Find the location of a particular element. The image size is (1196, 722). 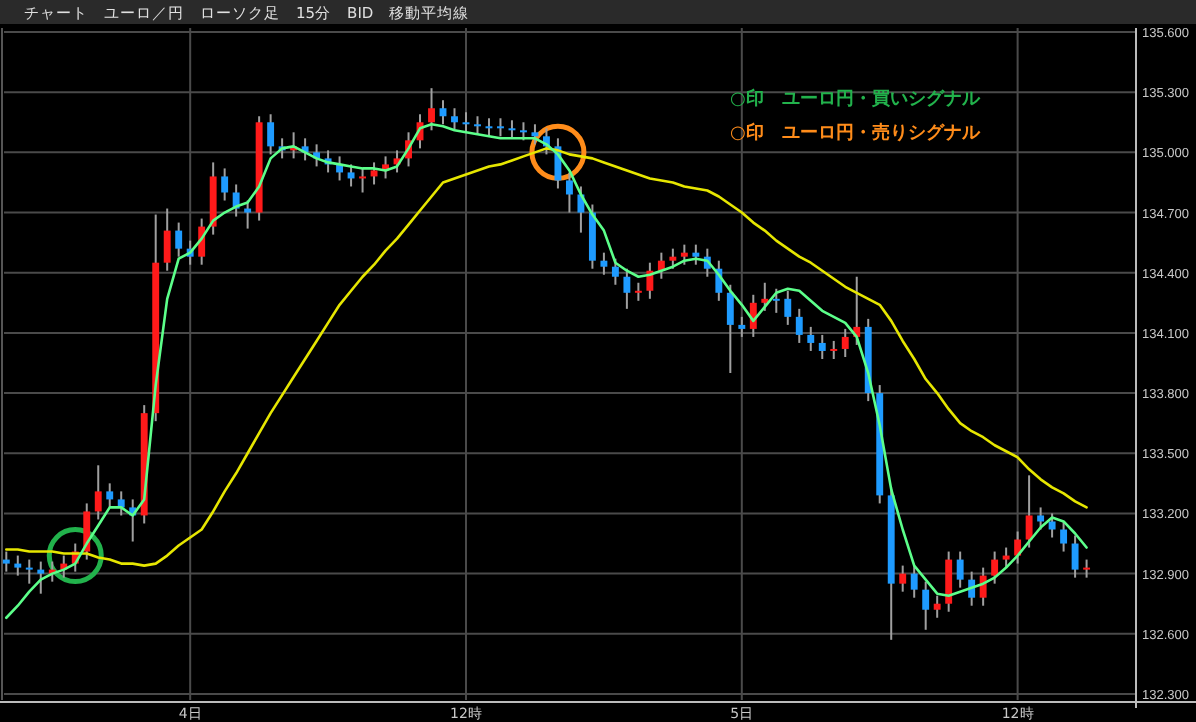

text: ○印 ユーロ円・買いシグナル is located at coordinates (856, 99).